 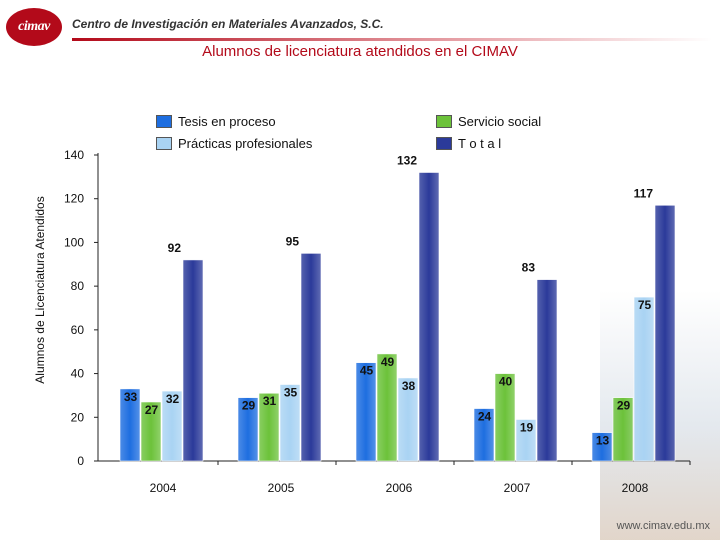 I want to click on header-divider, so click(x=392, y=39).